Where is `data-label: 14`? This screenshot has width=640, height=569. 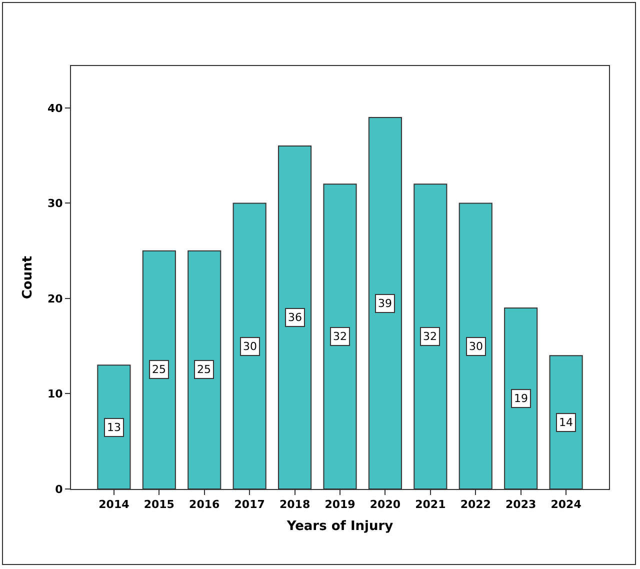 data-label: 14 is located at coordinates (566, 422).